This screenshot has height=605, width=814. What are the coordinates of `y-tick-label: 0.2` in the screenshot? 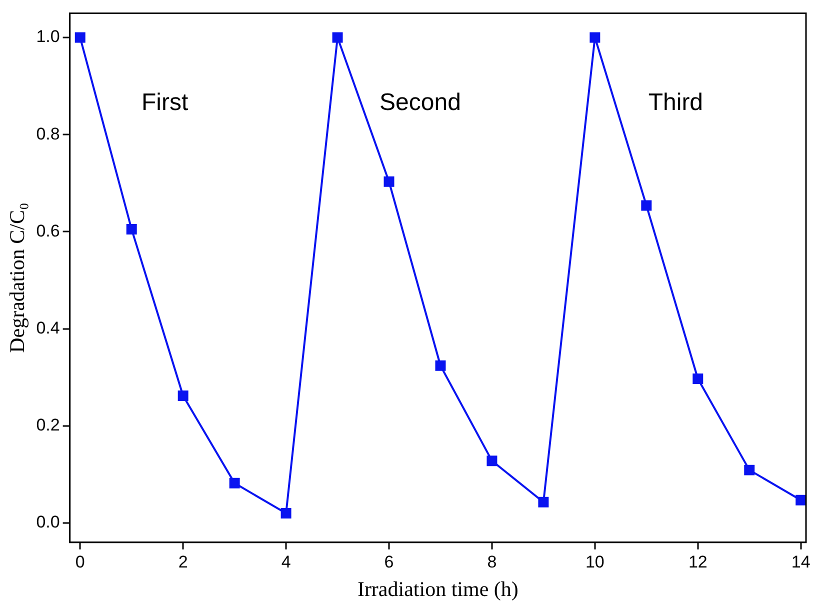 It's located at (48, 425).